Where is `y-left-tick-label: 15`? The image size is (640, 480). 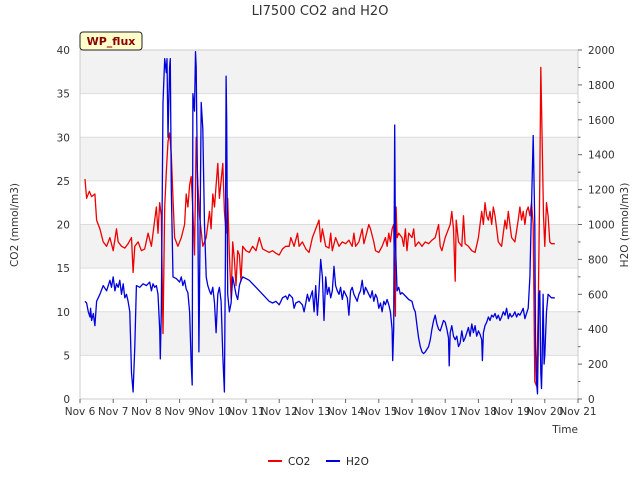 y-left-tick-label: 15 is located at coordinates (63, 269).